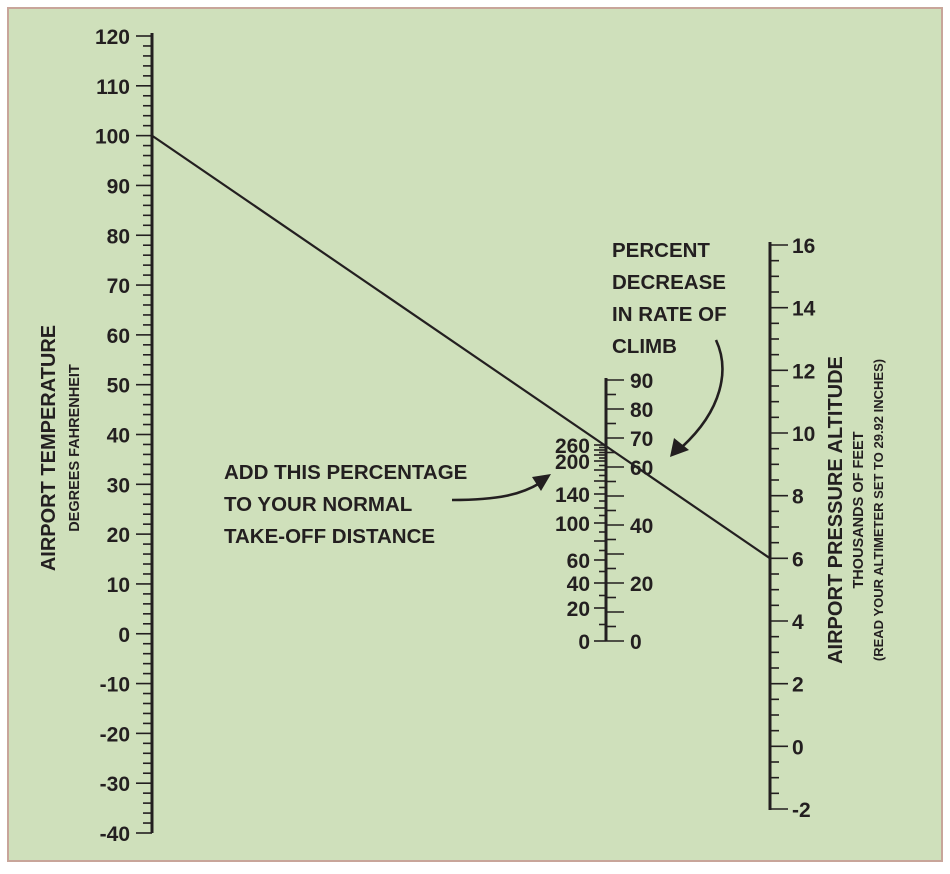  Describe the element at coordinates (115, 834) in the screenshot. I see `temperature-tick-label: -40` at that location.